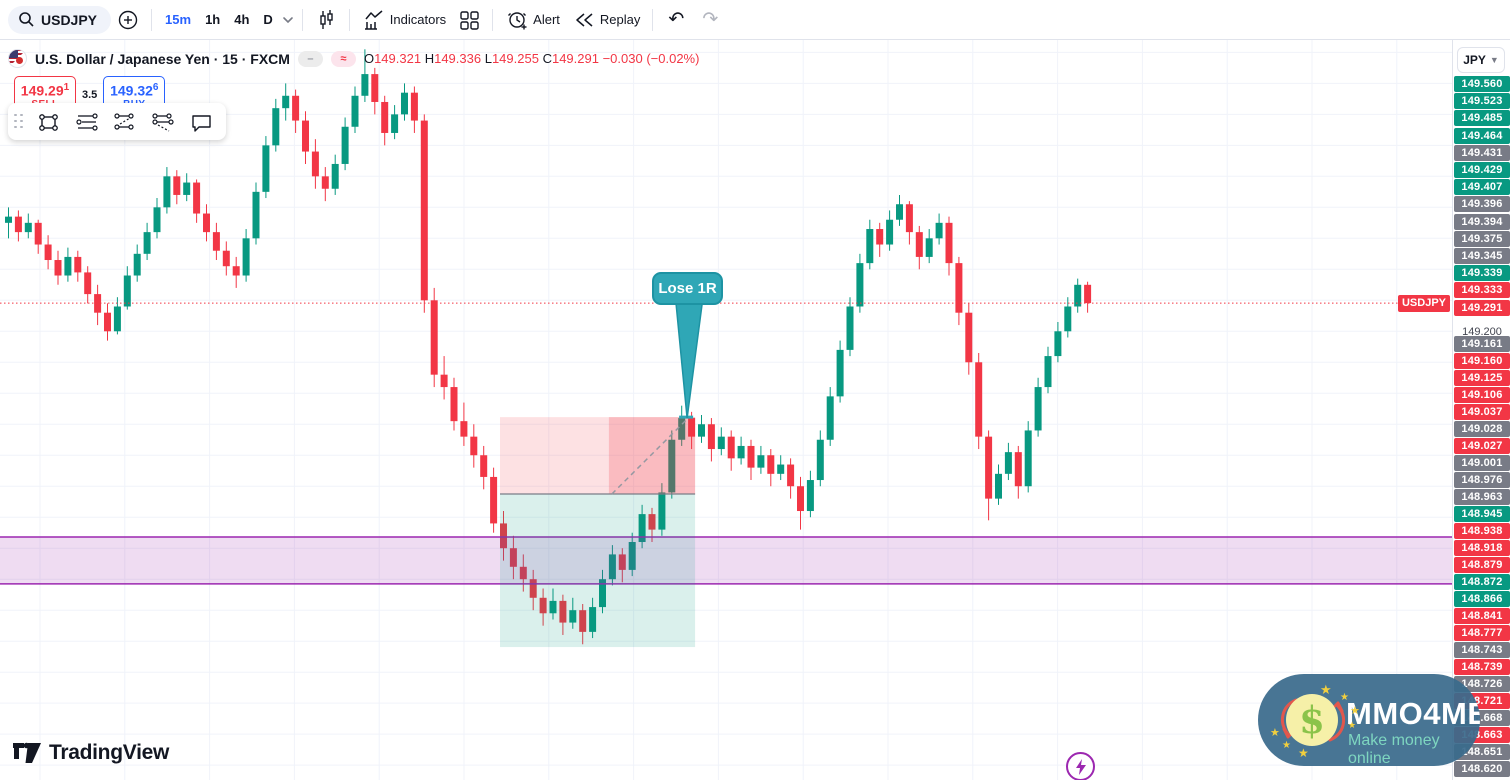  What do you see at coordinates (755, 20) in the screenshot?
I see `top-toolbar: USDJPY 15m 1h 4h D` at bounding box center [755, 20].